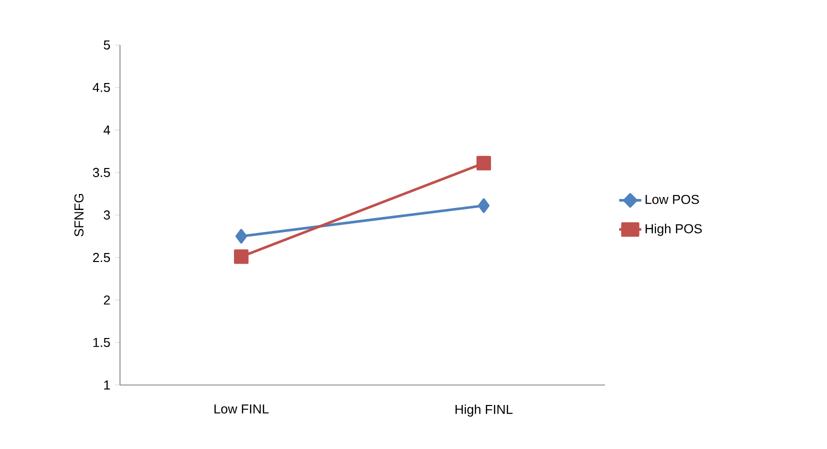 This screenshot has width=827, height=449. I want to click on y-tick-label: 2, so click(107, 300).